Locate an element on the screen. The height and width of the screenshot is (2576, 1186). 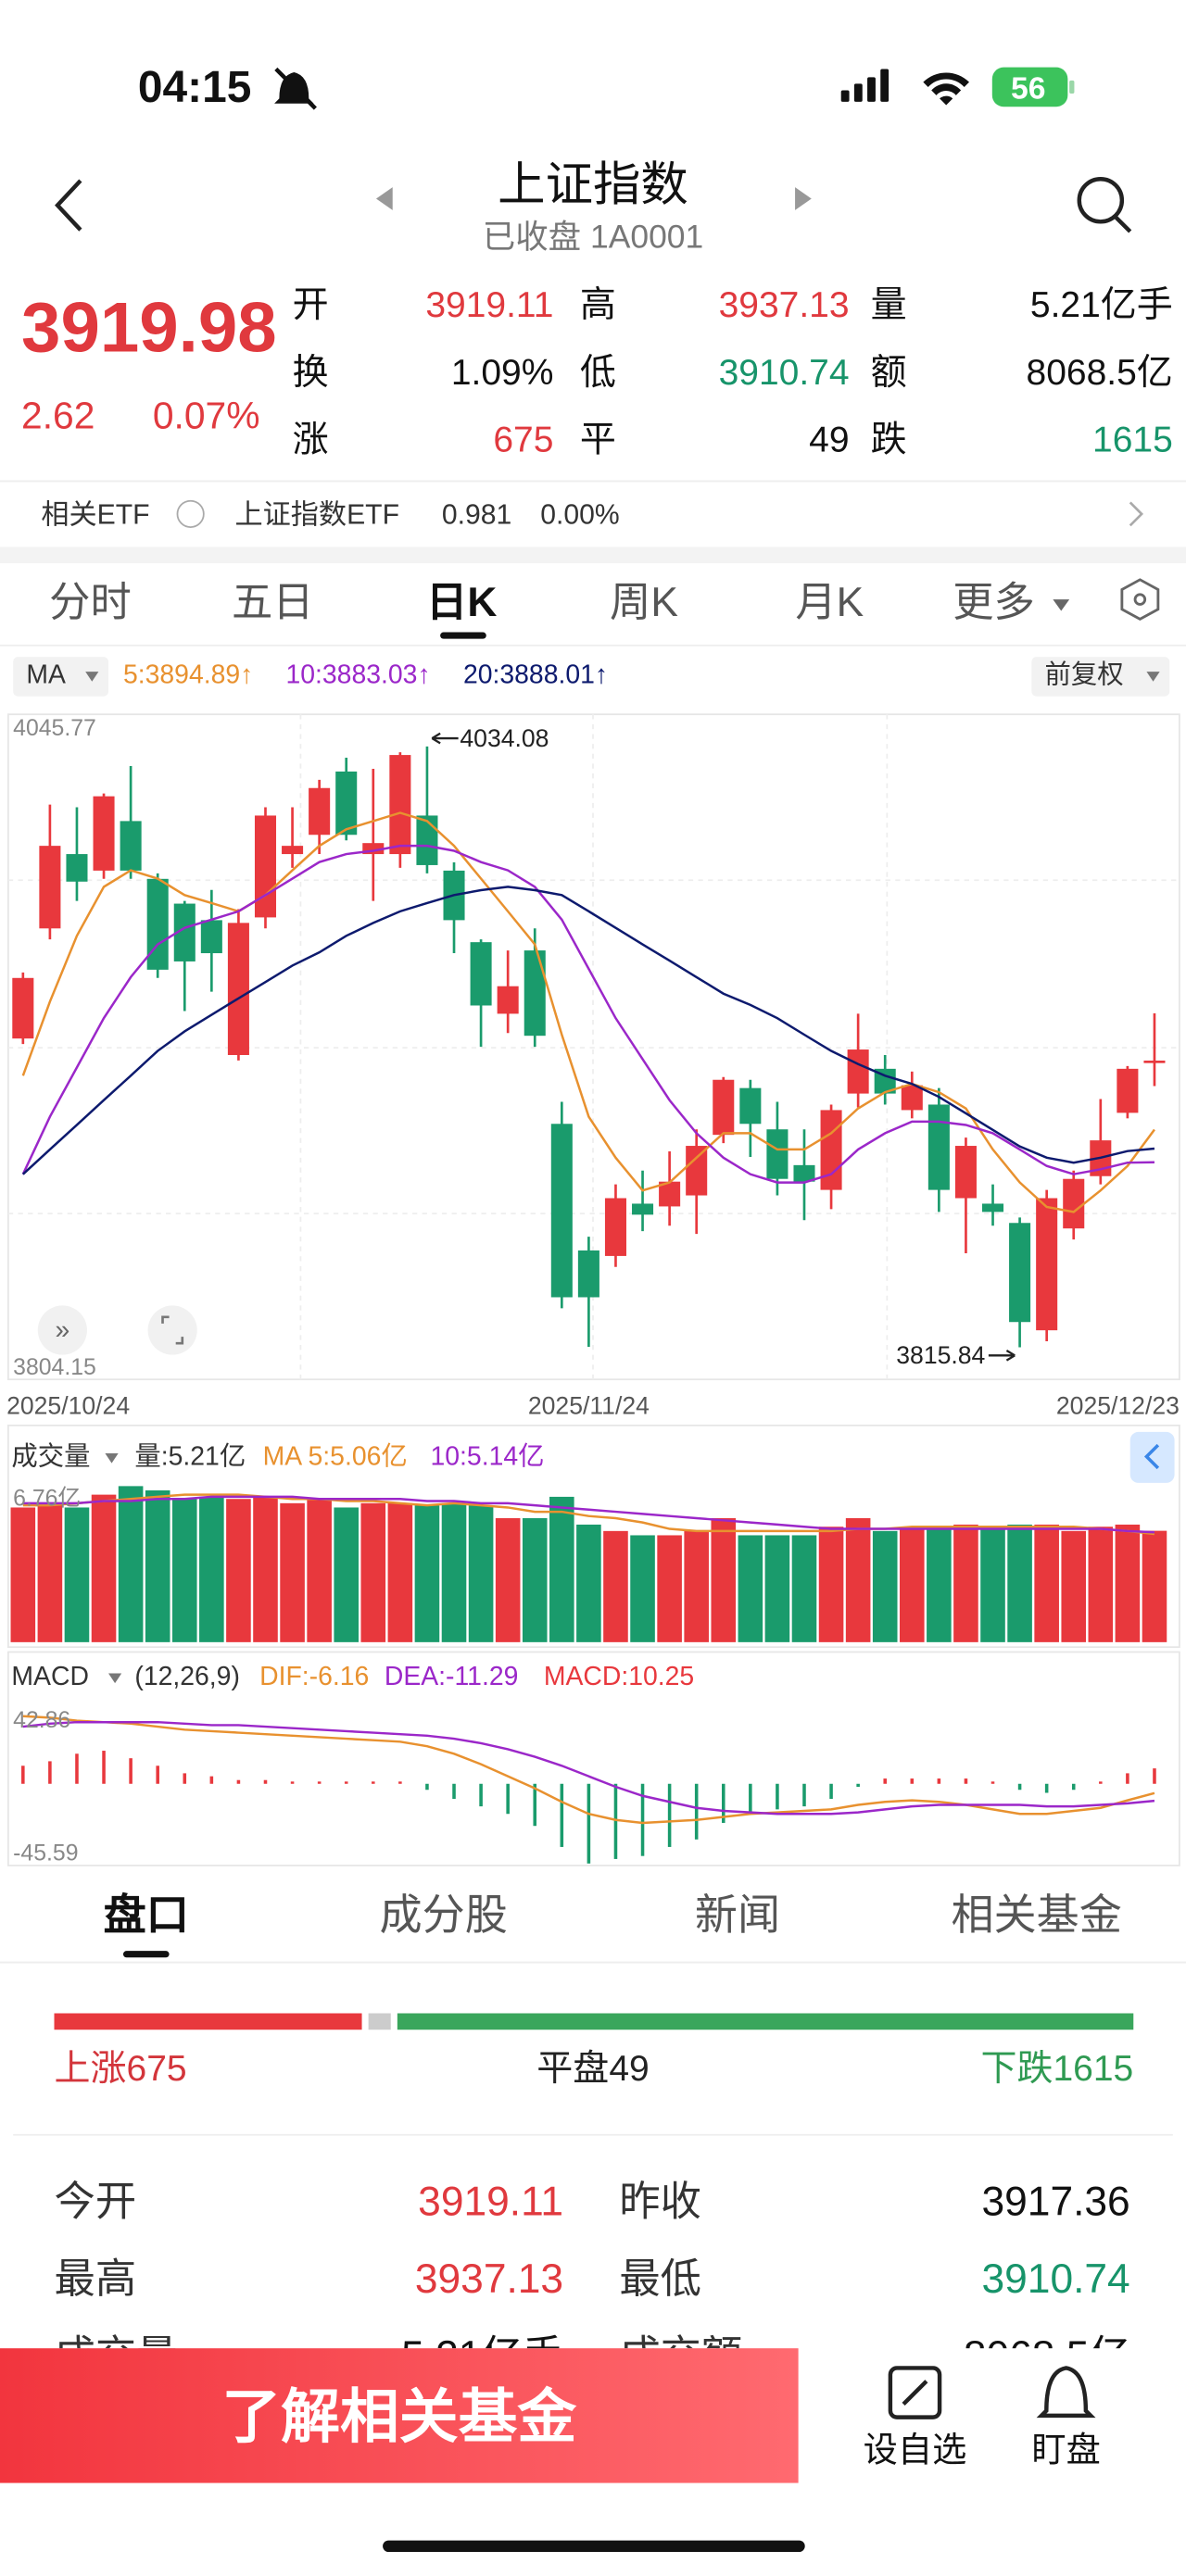
fullscreen-glyph is located at coordinates (172, 1330).